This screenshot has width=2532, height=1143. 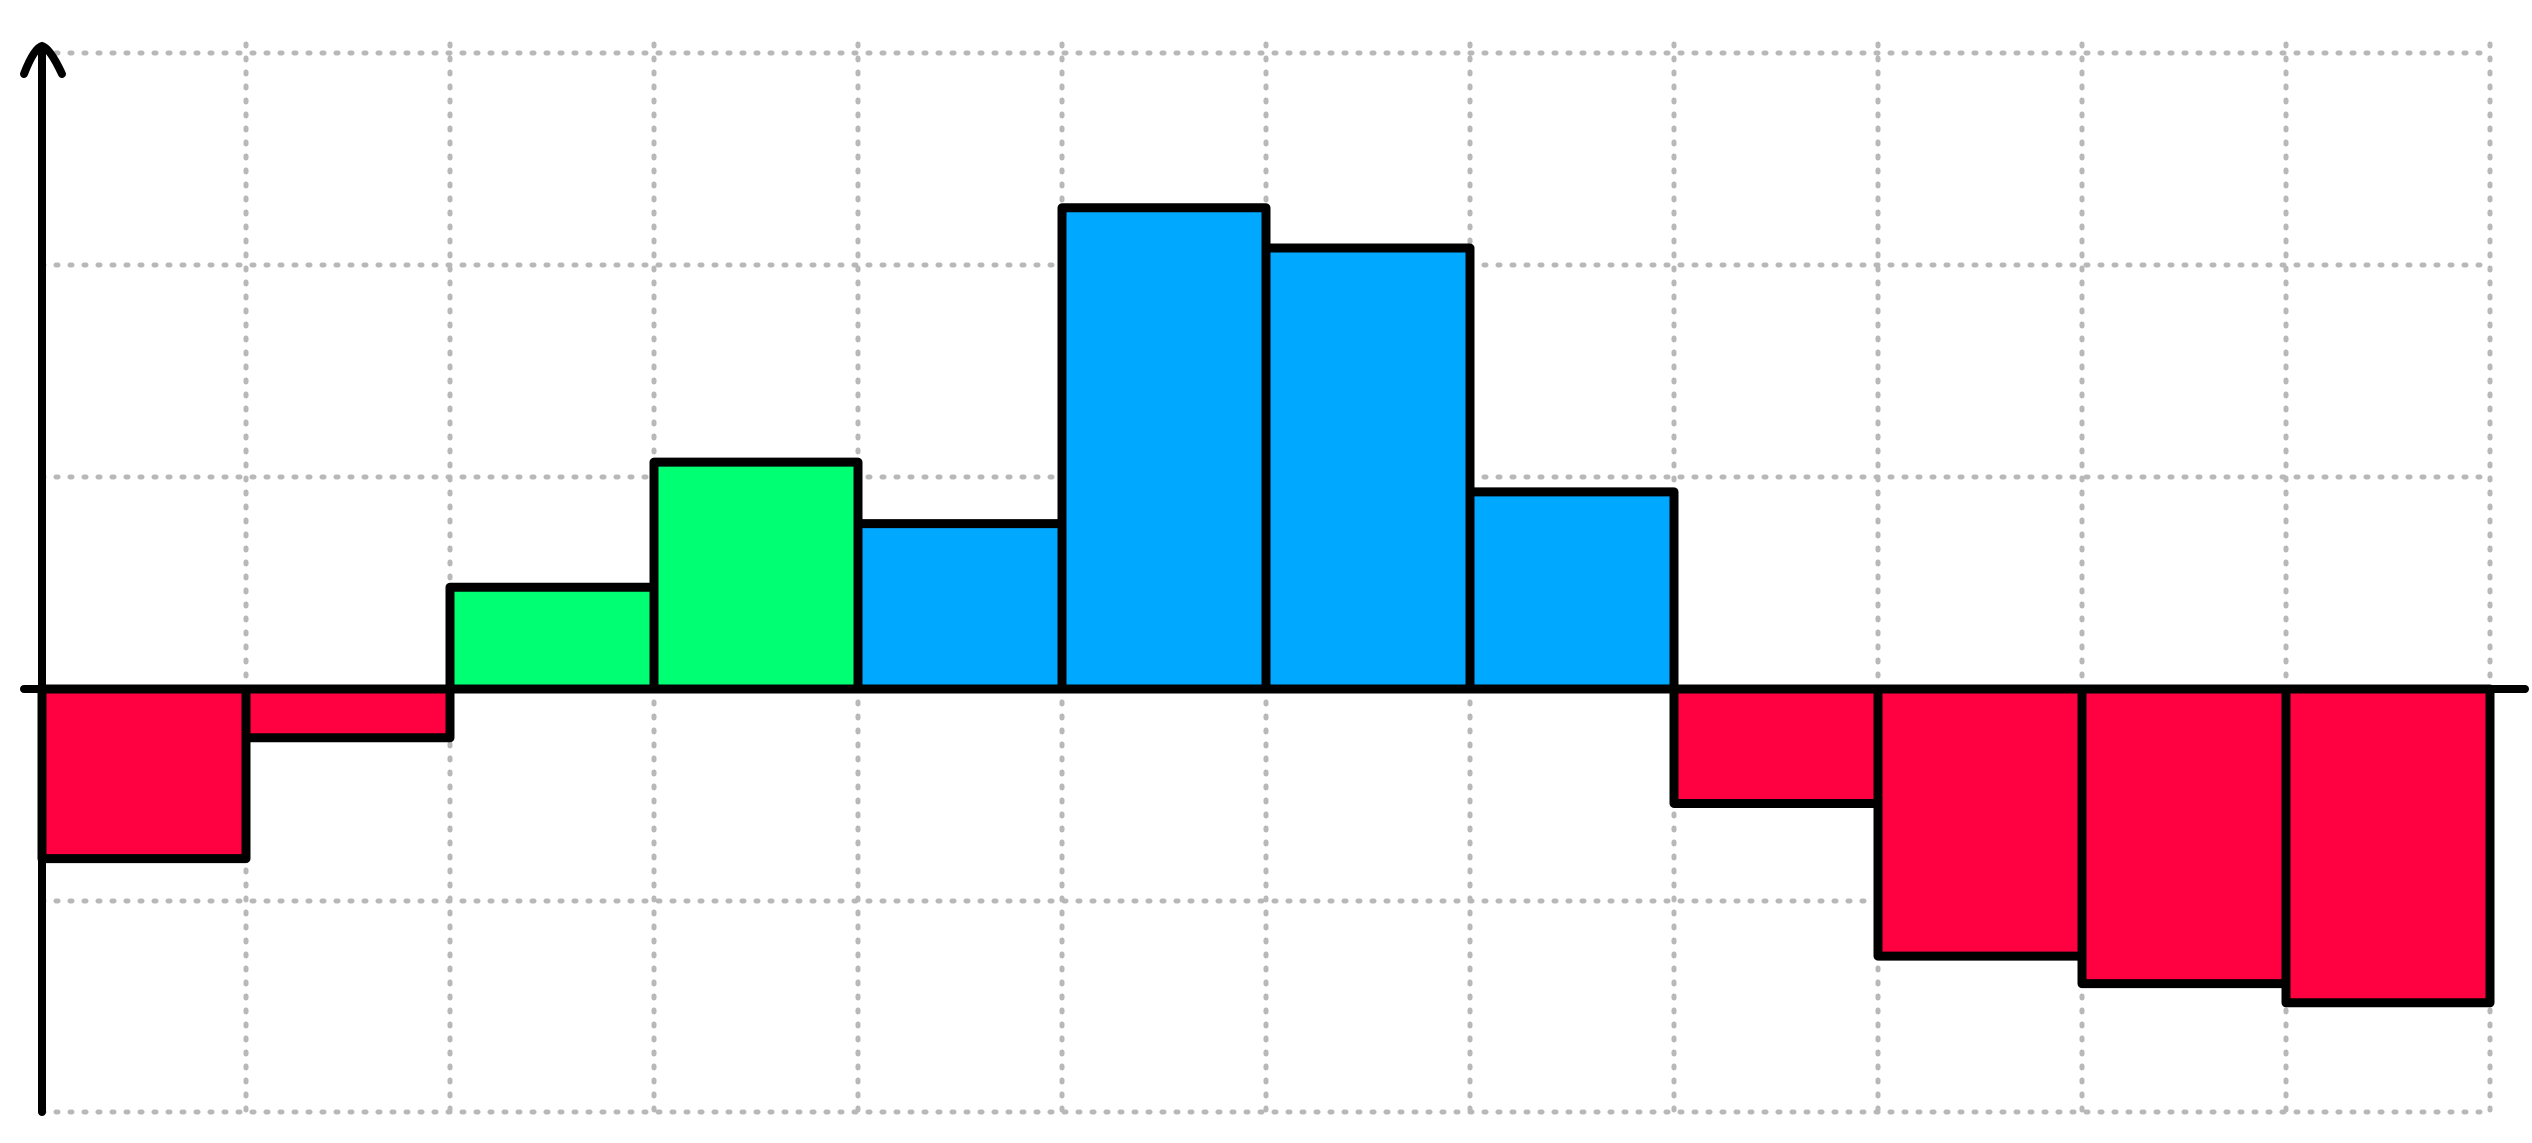 What do you see at coordinates (43, 59) in the screenshot?
I see `y-axis-arrowhead` at bounding box center [43, 59].